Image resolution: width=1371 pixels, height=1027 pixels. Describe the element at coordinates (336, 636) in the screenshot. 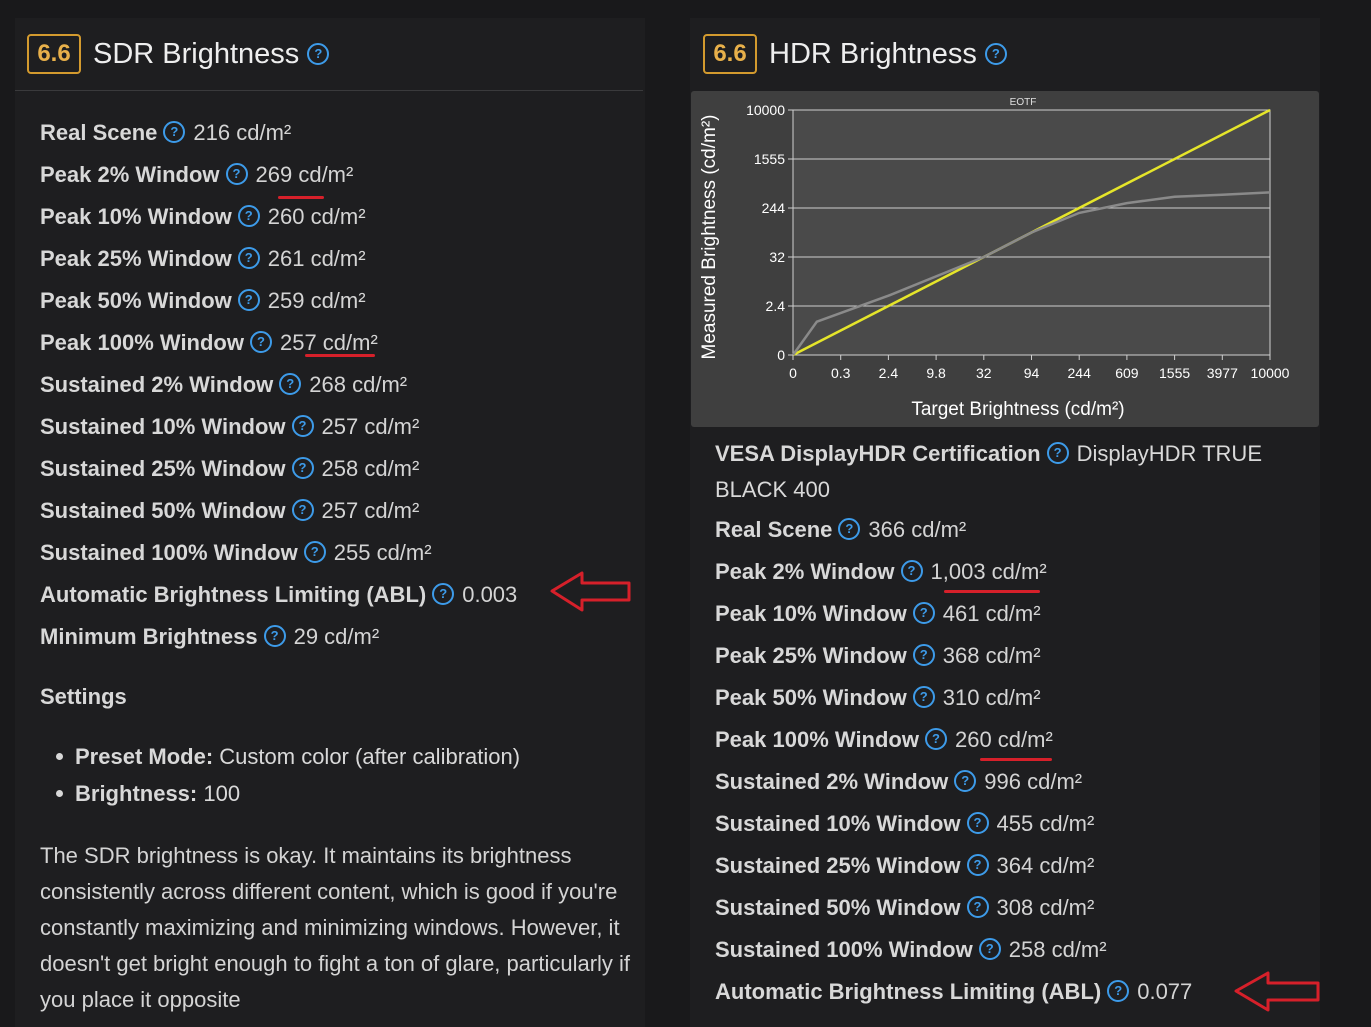

I see `measurement-value: 29 cd/m²` at that location.